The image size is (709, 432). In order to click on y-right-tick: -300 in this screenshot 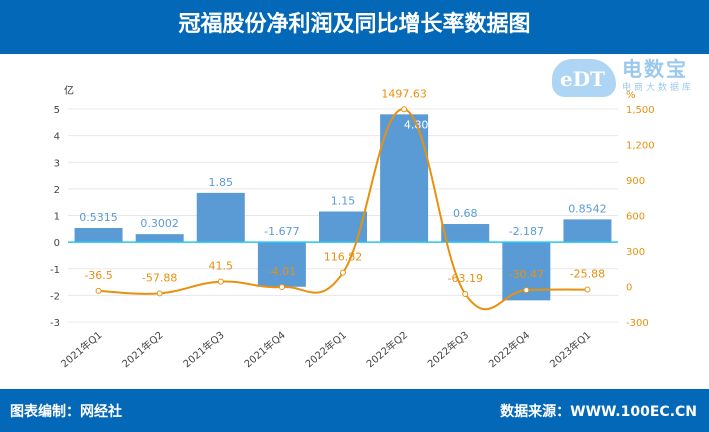, I will do `click(637, 323)`.